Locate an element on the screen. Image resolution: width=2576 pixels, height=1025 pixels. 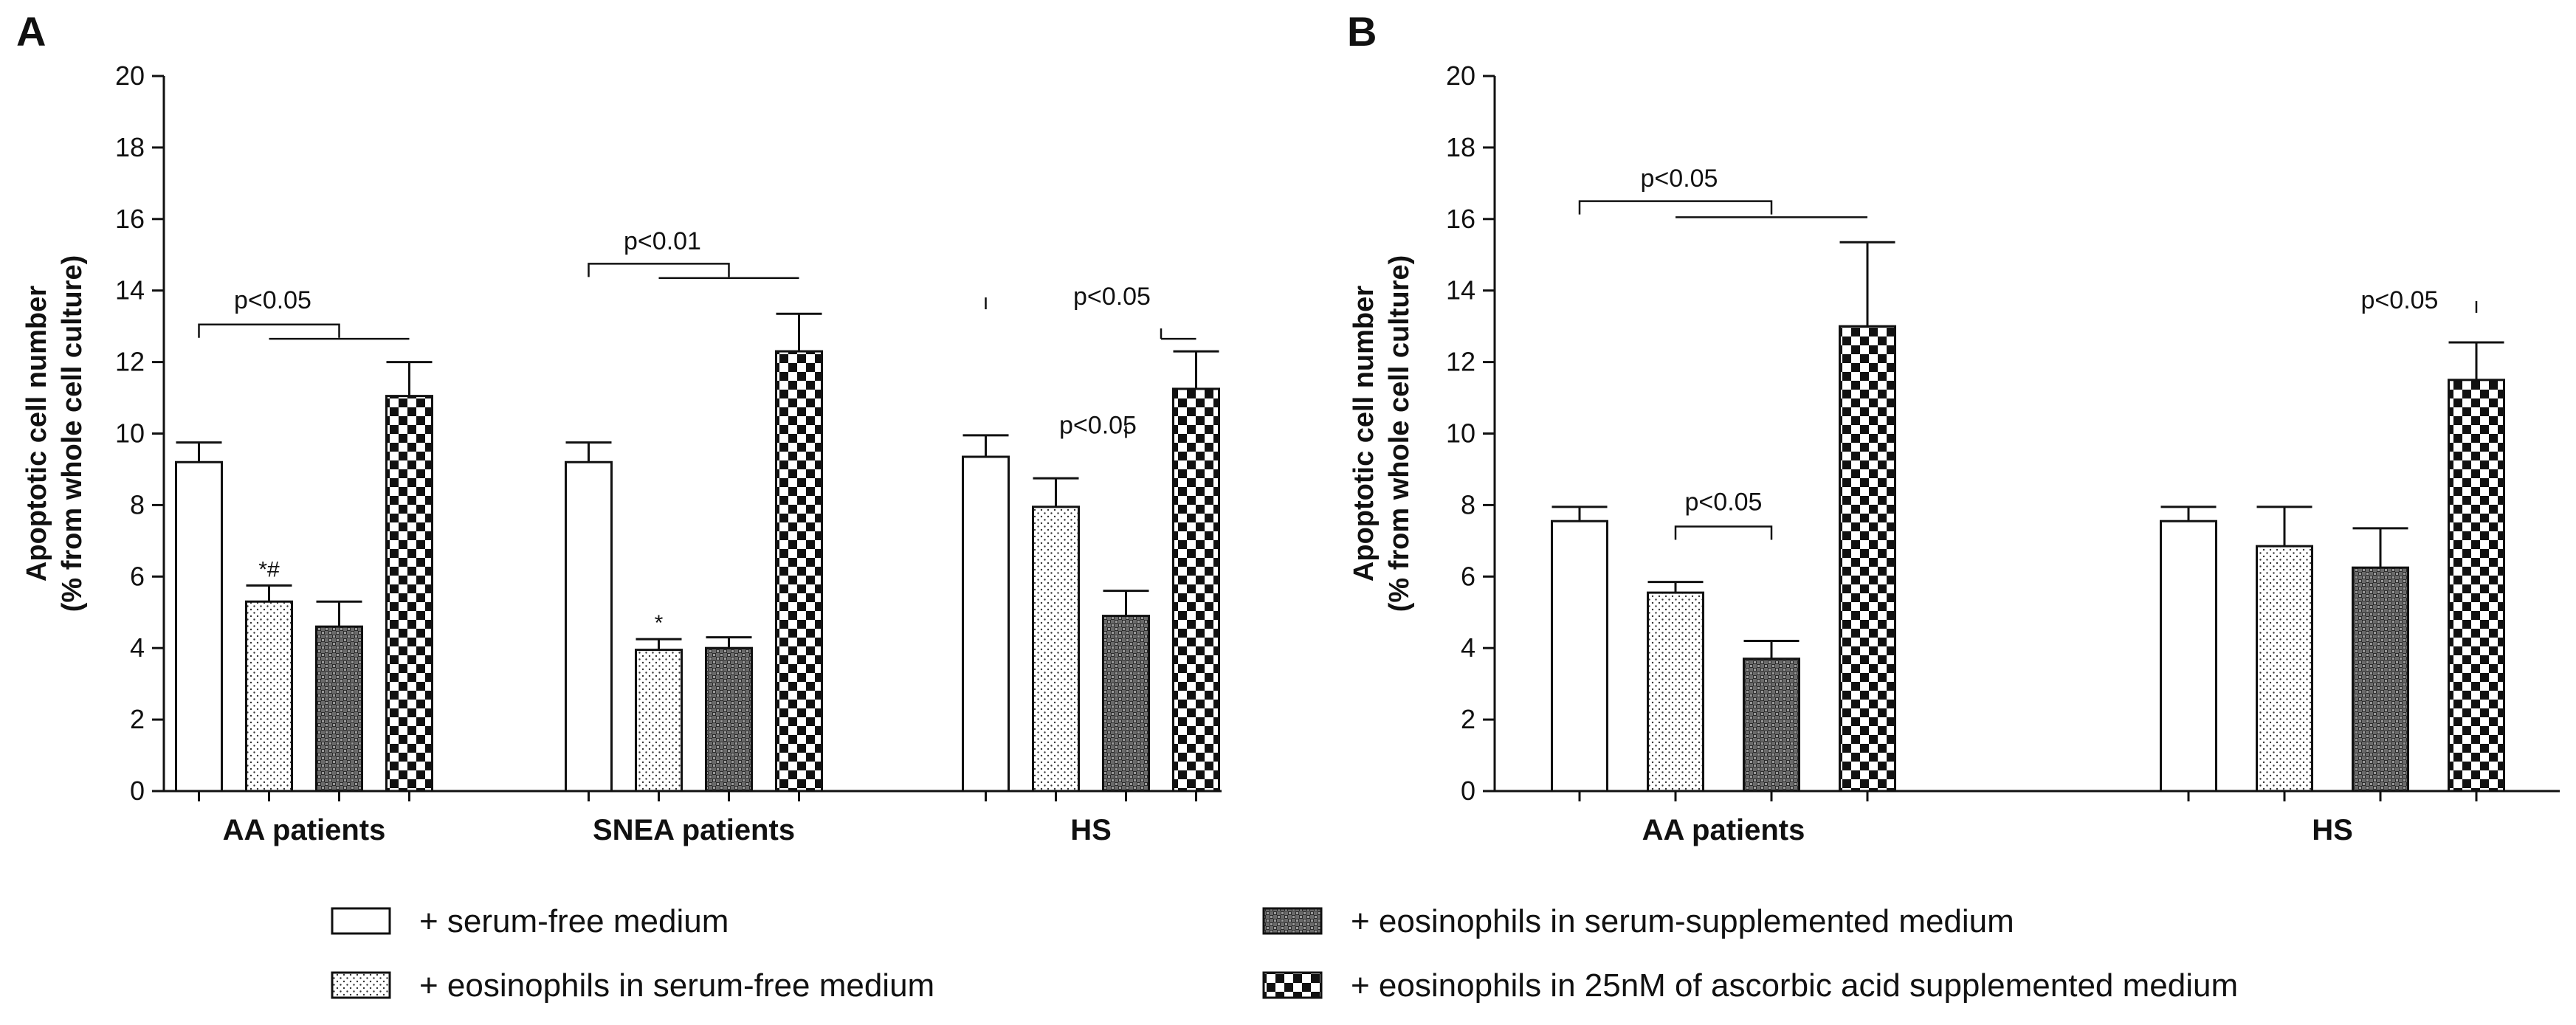
legend-label: + eosinophils in serum-free medium is located at coordinates (677, 986).